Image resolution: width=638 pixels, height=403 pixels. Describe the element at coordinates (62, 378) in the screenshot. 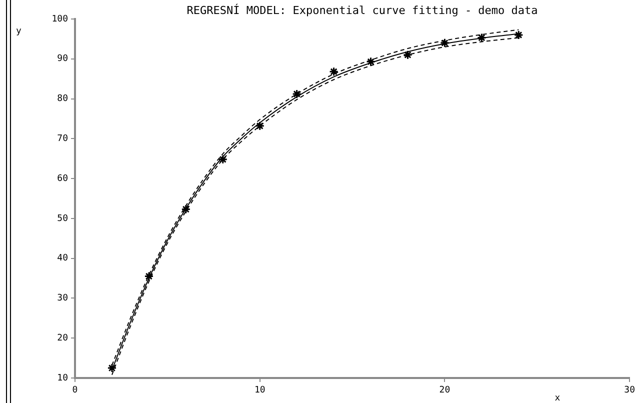

I see `y-tick-label: 10` at that location.